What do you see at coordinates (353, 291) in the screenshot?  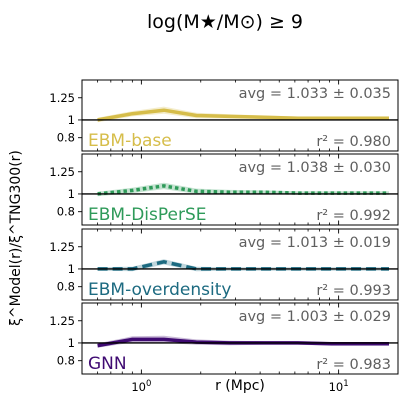 I see `r2-annotation: r² = 0.993` at bounding box center [353, 291].